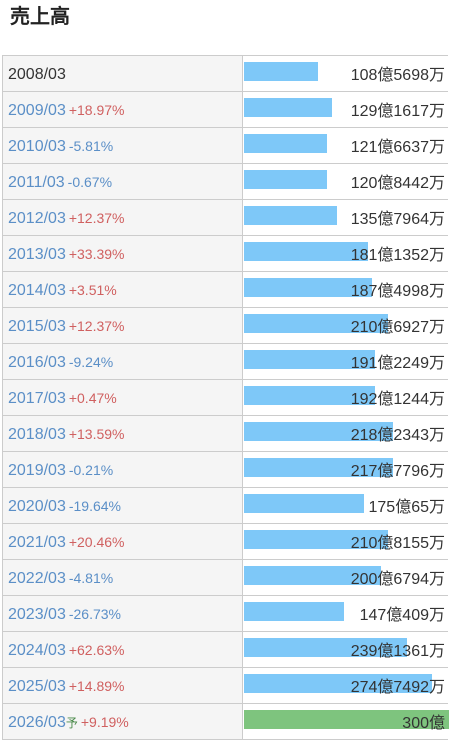 Image resolution: width=451 pixels, height=743 pixels. I want to click on change-rate: +14.89%, so click(96, 686).